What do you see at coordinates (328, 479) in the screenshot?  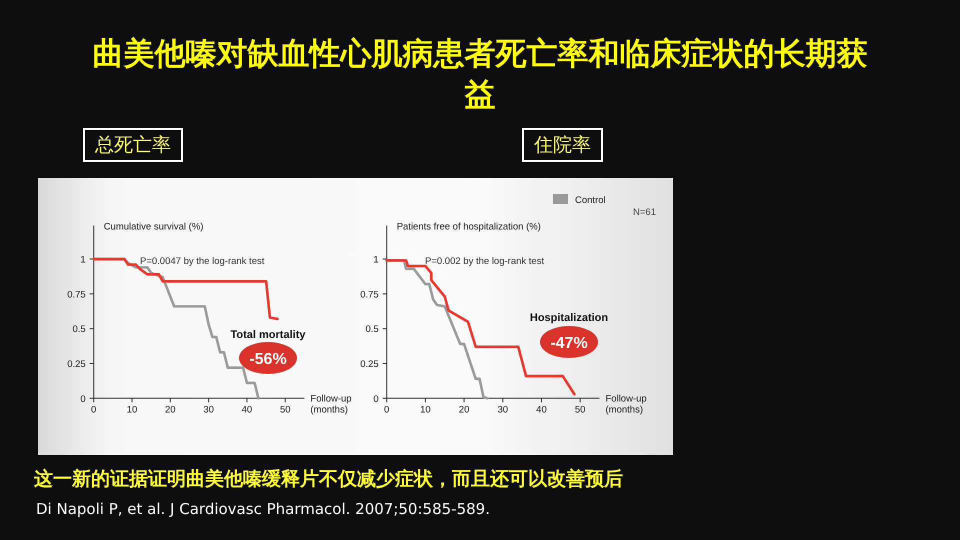 I see `text: 这一新的证据证明曲美他嗪缓释片不仅减少症状，而且还可以改善预后` at bounding box center [328, 479].